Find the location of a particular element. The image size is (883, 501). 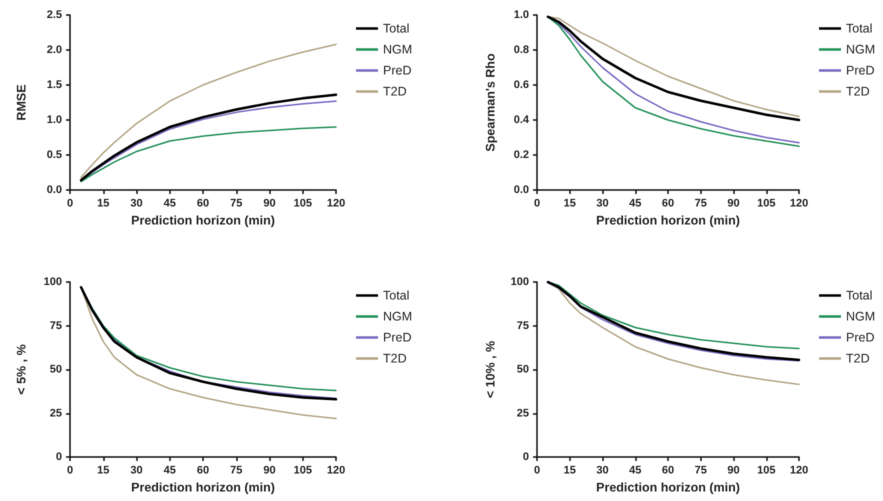

y-tick-label: 0.8 is located at coordinates (521, 50).